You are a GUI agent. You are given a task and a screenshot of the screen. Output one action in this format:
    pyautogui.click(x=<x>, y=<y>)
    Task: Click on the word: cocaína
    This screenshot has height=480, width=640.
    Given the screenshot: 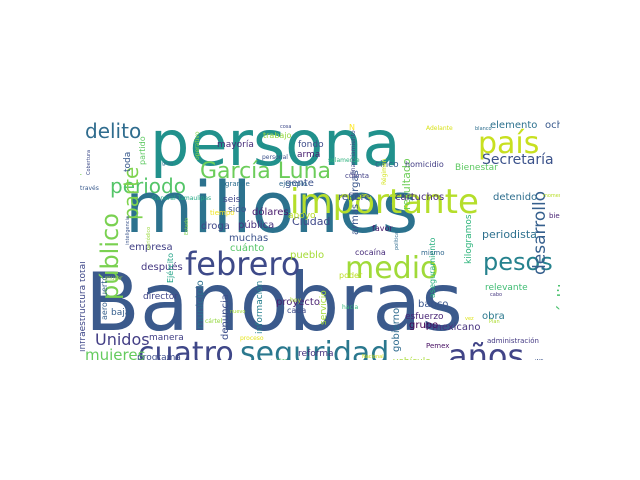 What is the action you would take?
    pyautogui.click(x=370, y=252)
    